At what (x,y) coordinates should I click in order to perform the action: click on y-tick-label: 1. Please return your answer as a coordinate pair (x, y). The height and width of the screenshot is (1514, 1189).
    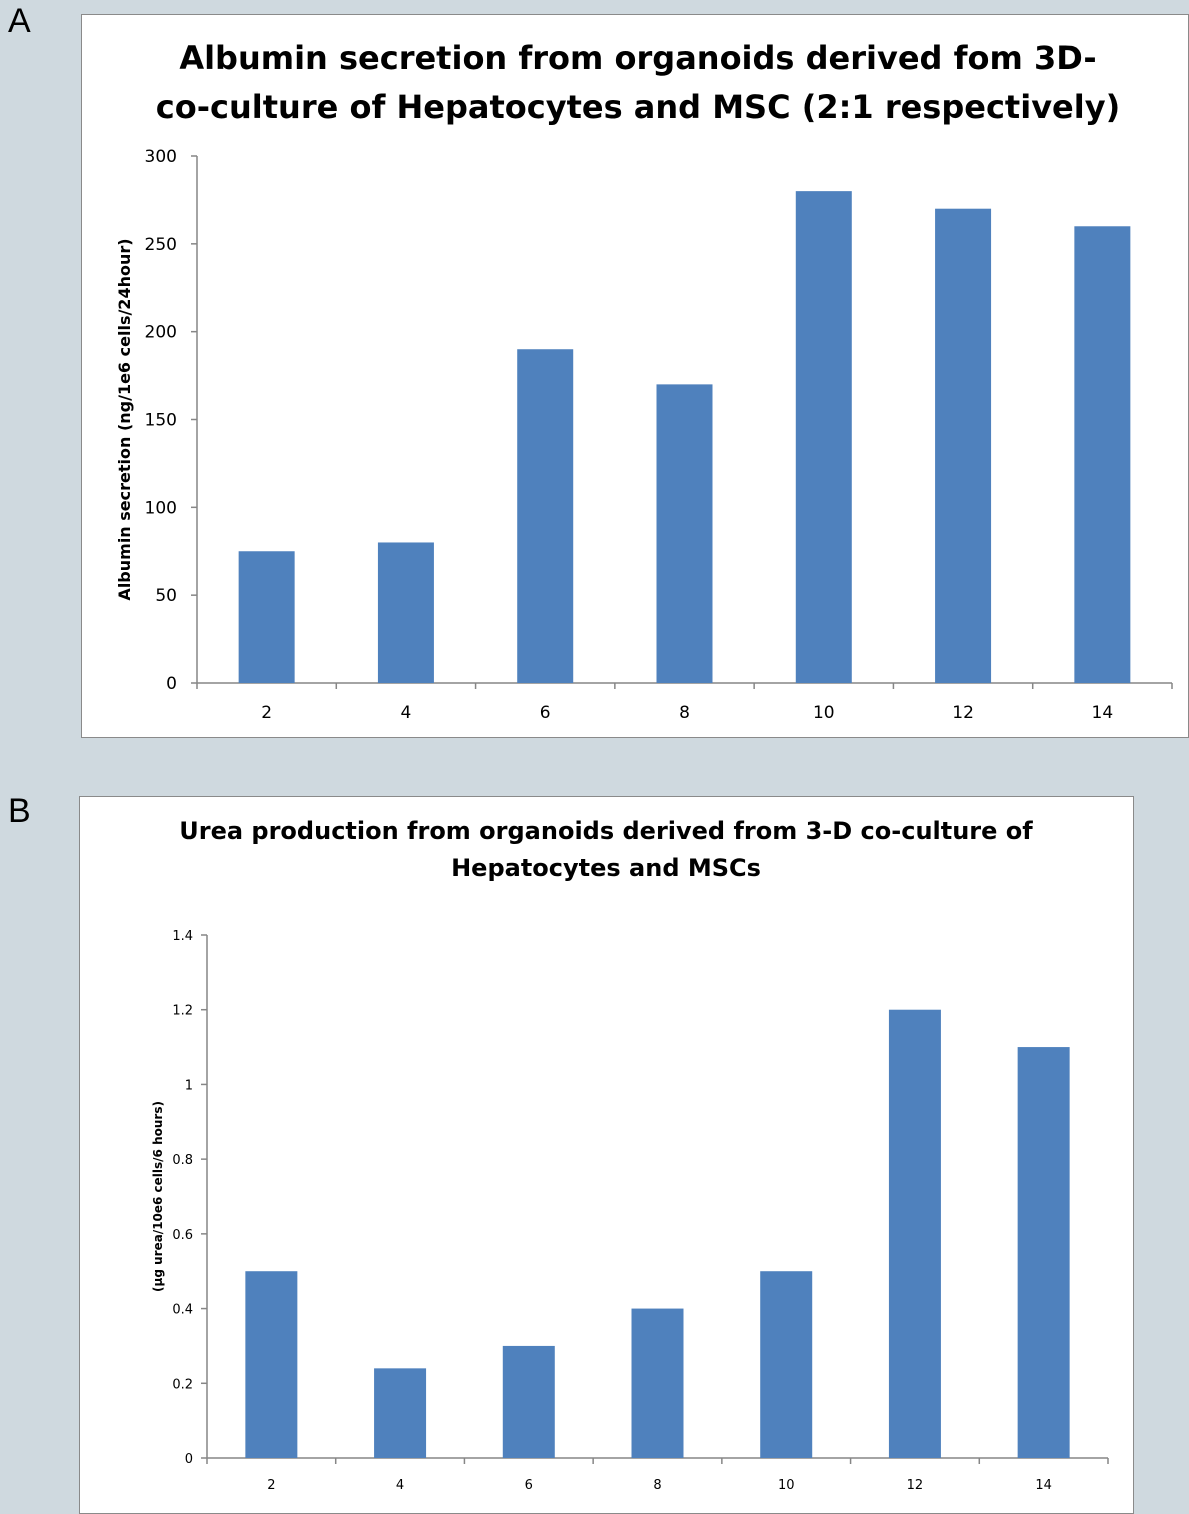
    Looking at the image, I should click on (189, 1085).